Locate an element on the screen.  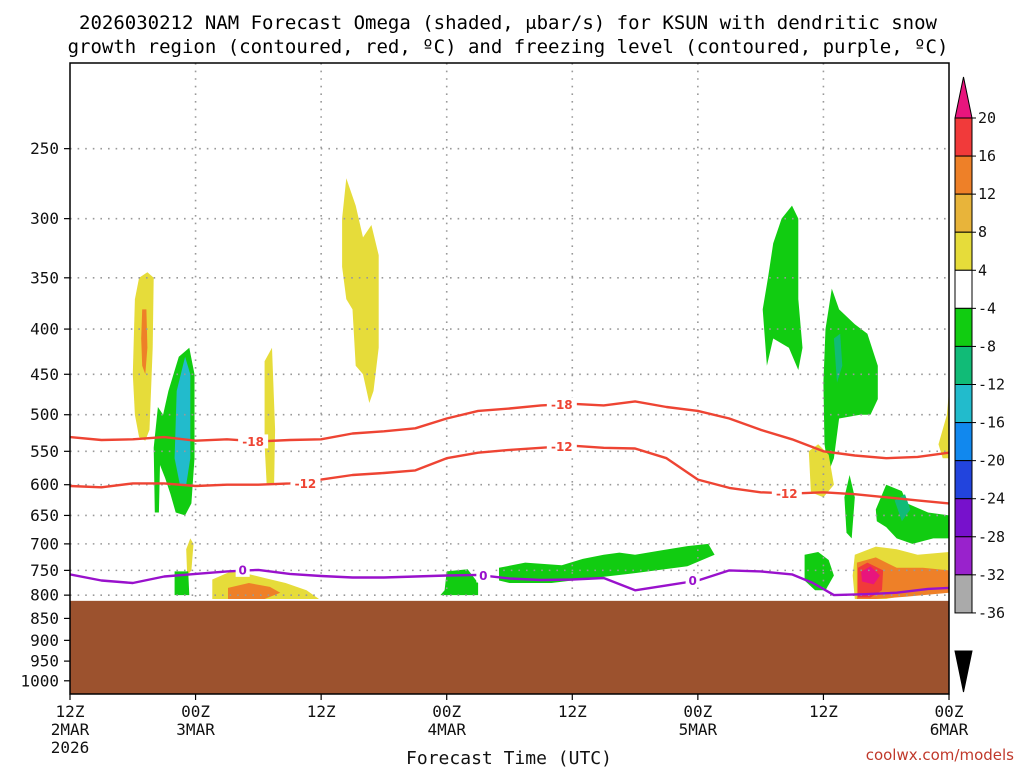
colorbar: 20 16 12 8 4 -4 -8 -12 -16 -20 -24 -28 -32 -36 is located at coordinates (979, 384).